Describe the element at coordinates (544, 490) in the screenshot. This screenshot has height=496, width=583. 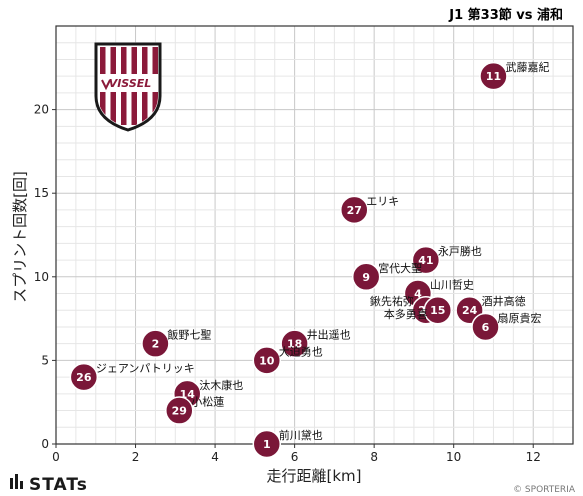
I see `copyright-text: © SPORTERIA` at that location.